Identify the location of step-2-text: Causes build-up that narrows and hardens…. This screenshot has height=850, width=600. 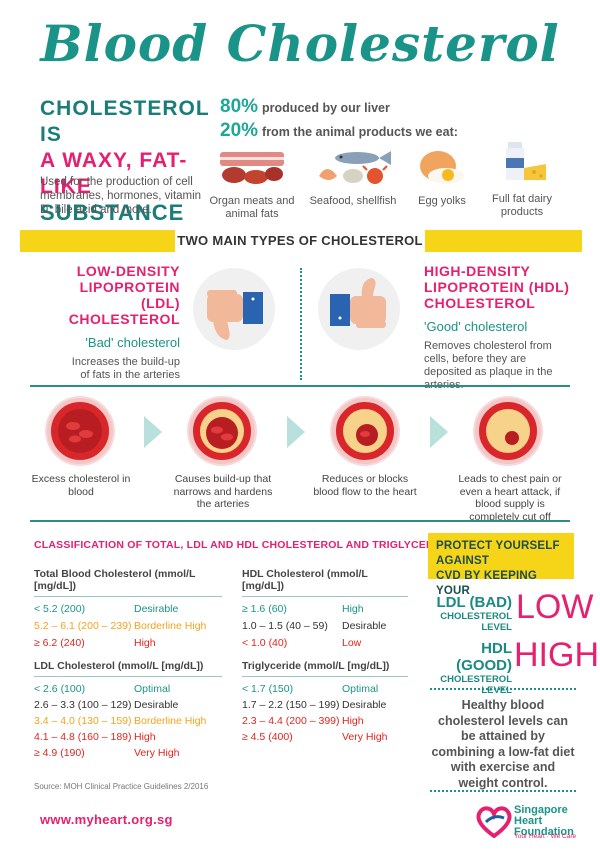
(223, 491).